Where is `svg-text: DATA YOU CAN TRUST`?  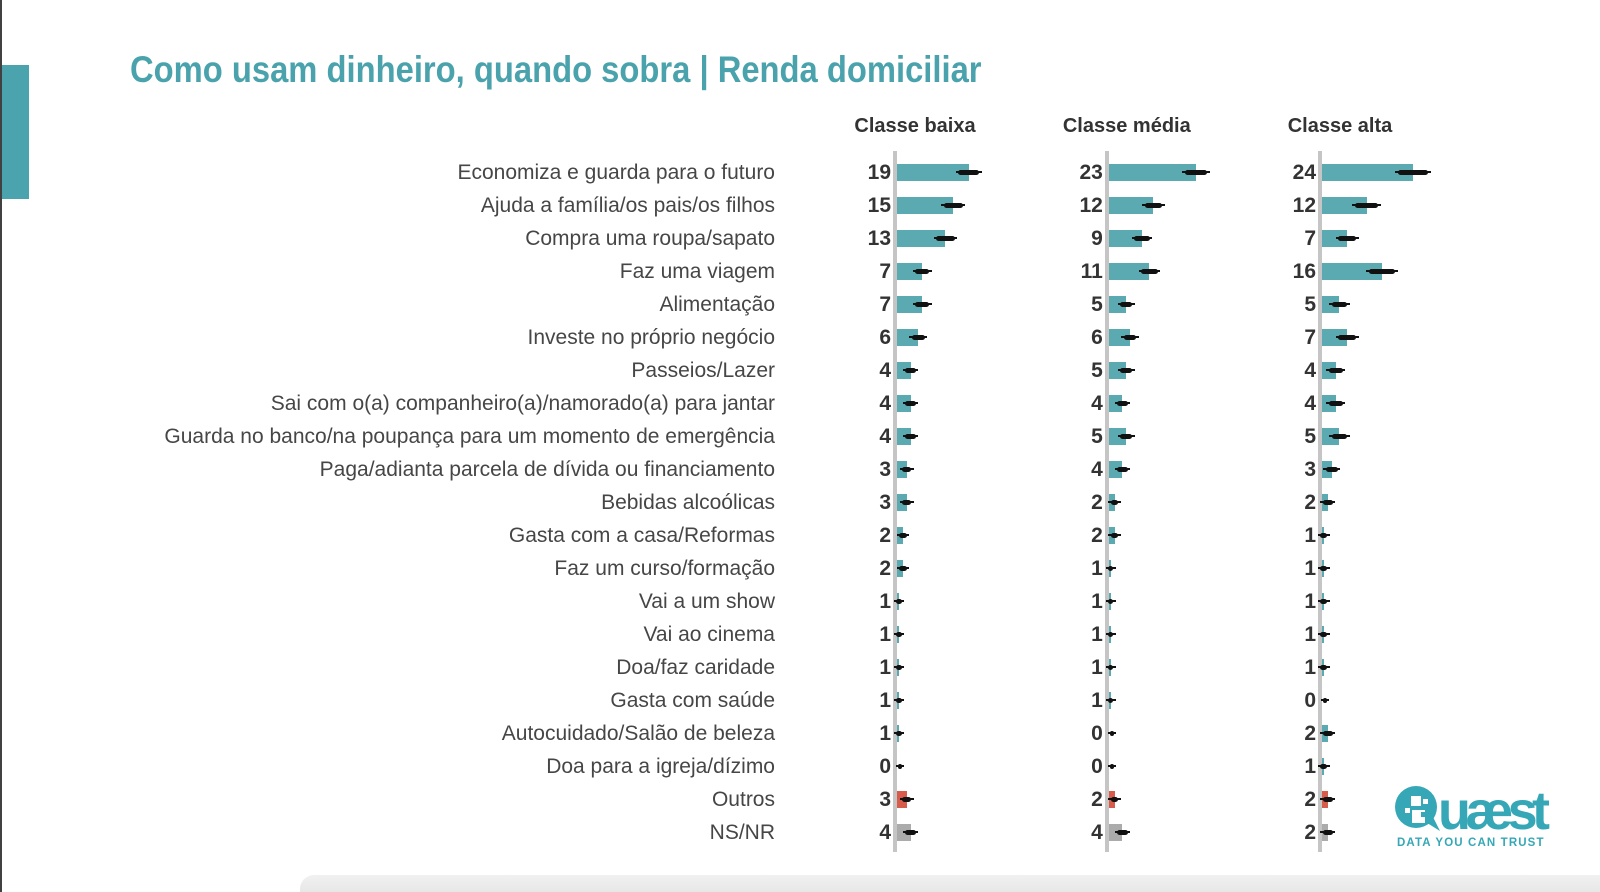
svg-text: DATA YOU CAN TRUST is located at coordinates (1471, 843).